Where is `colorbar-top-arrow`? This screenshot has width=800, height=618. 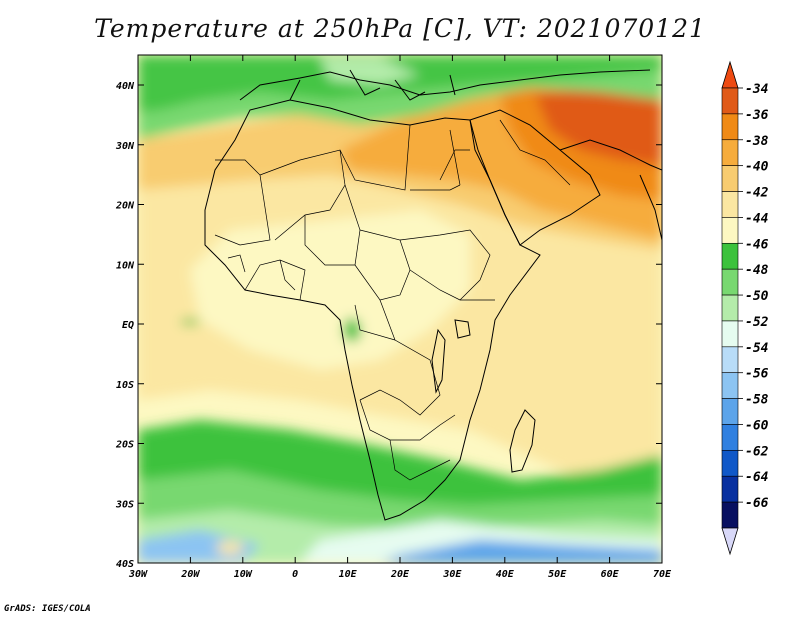
colorbar-top-arrow is located at coordinates (730, 74).